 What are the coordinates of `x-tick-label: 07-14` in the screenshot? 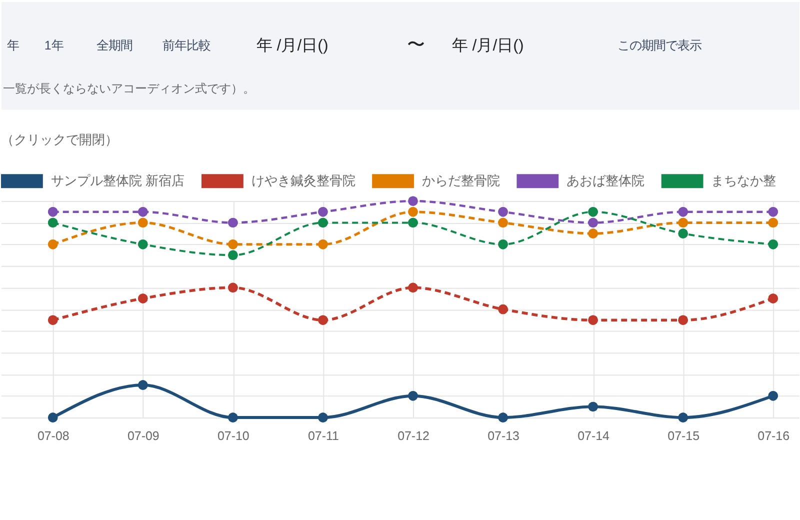 It's located at (594, 435).